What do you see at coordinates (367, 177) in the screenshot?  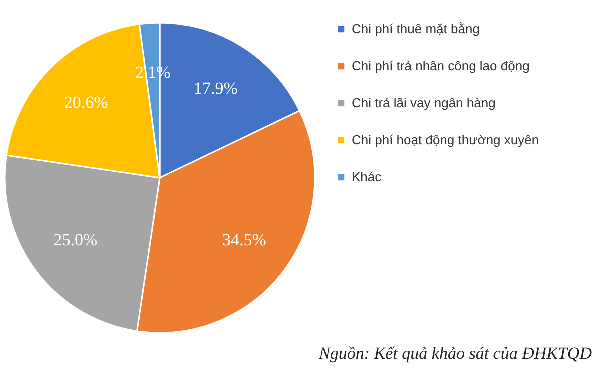 I see `legend-label: Khác` at bounding box center [367, 177].